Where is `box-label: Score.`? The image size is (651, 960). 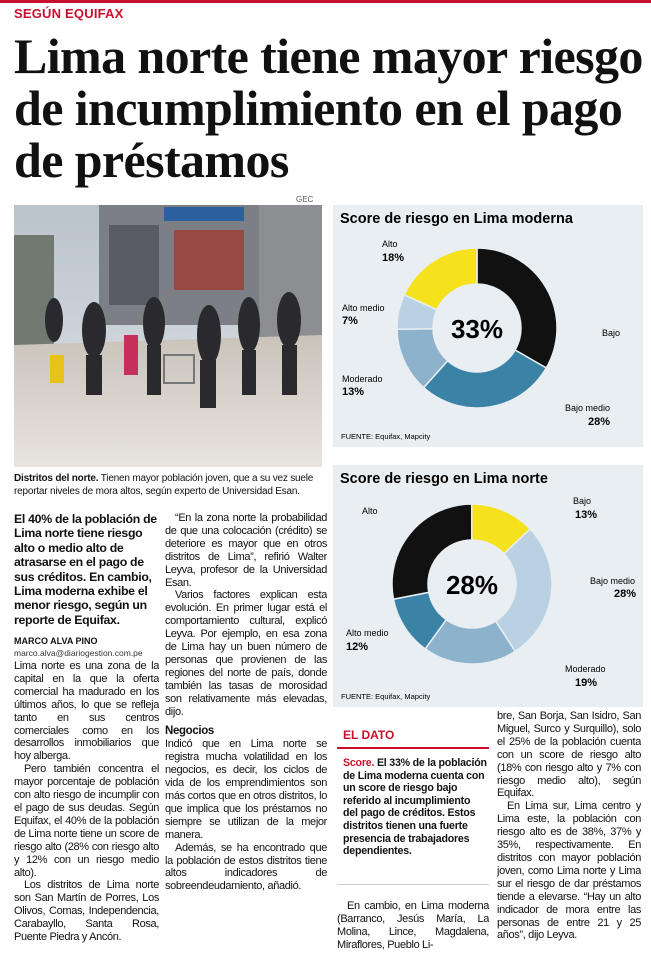
box-label: Score. is located at coordinates (359, 763).